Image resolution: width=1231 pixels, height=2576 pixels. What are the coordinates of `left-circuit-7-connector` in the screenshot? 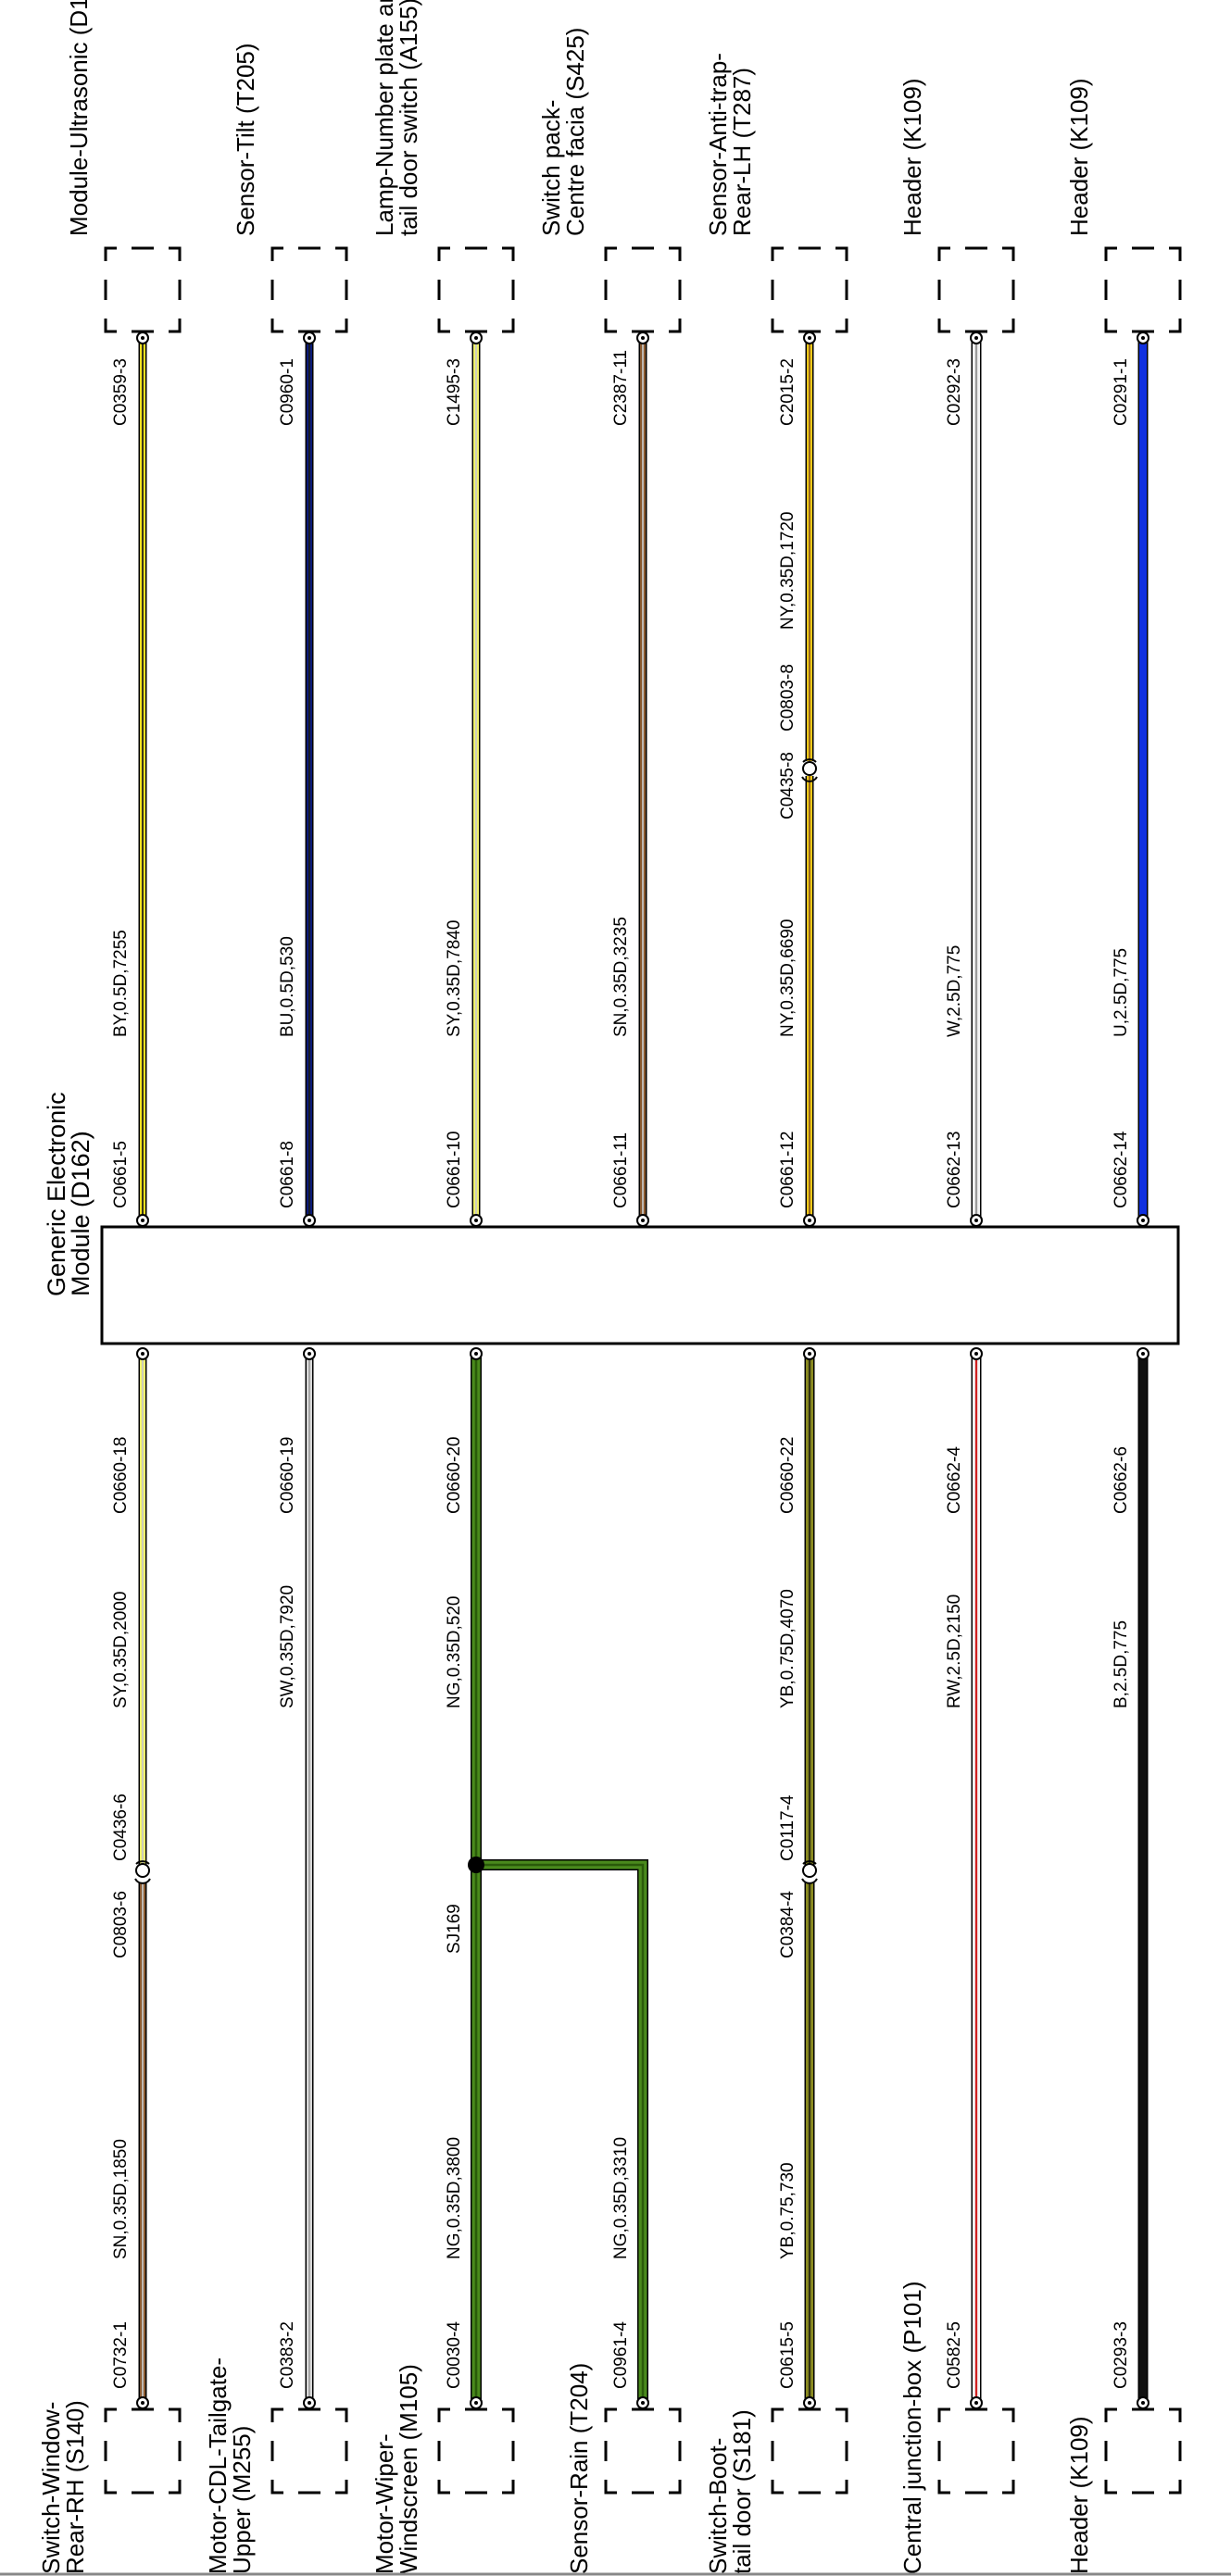 It's located at (1143, 2451).